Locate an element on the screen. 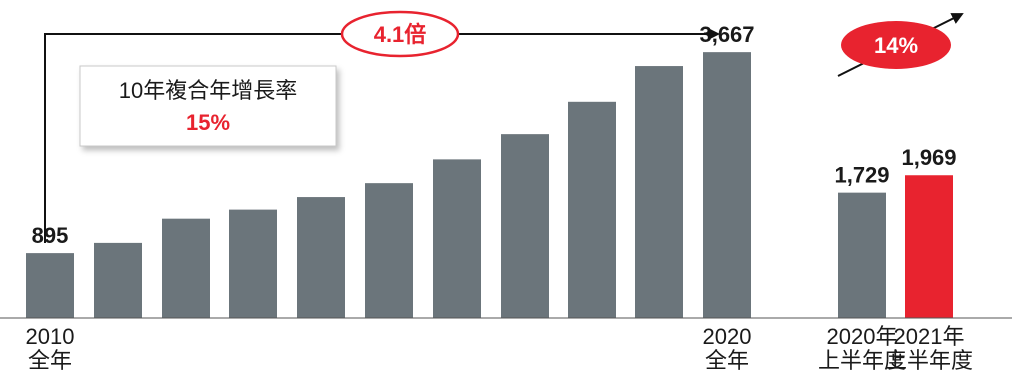 Image resolution: width=1012 pixels, height=378 pixels. yoy-badge-text: 14% is located at coordinates (896, 45).